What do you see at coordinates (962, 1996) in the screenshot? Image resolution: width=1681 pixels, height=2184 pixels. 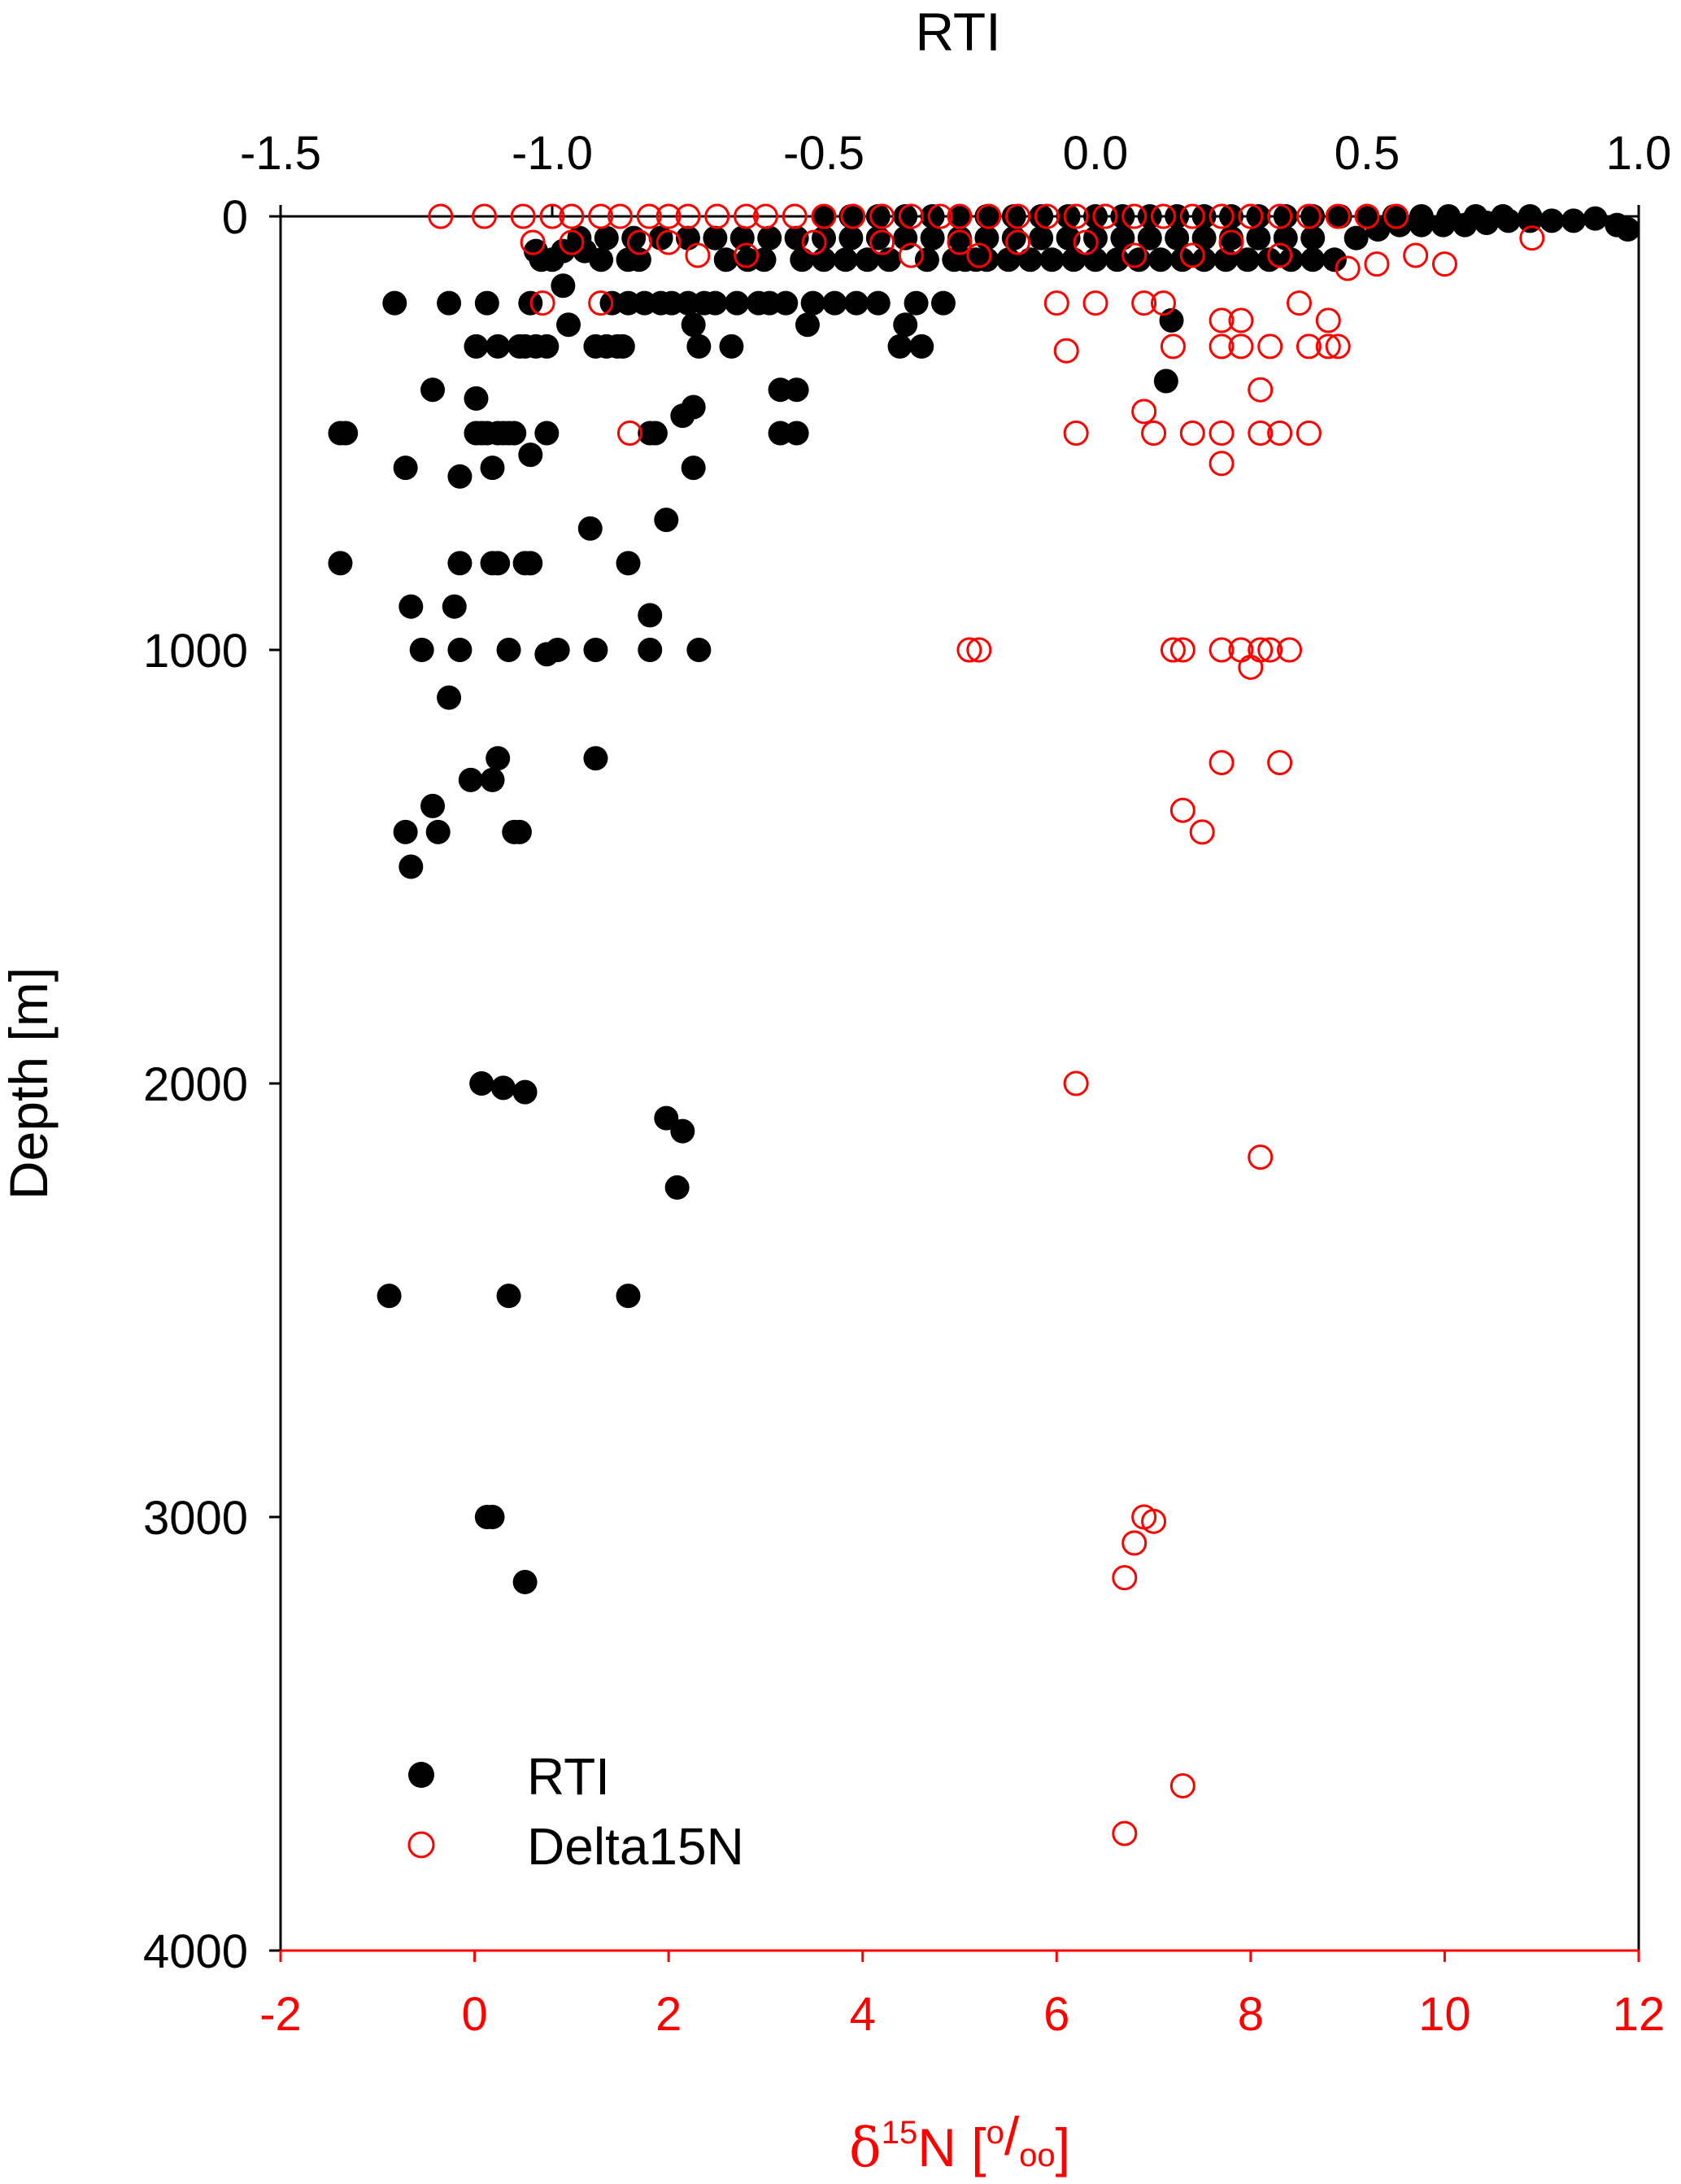 I see `bottom-axis: -2 0 2 4 6 8 10 12` at bounding box center [962, 1996].